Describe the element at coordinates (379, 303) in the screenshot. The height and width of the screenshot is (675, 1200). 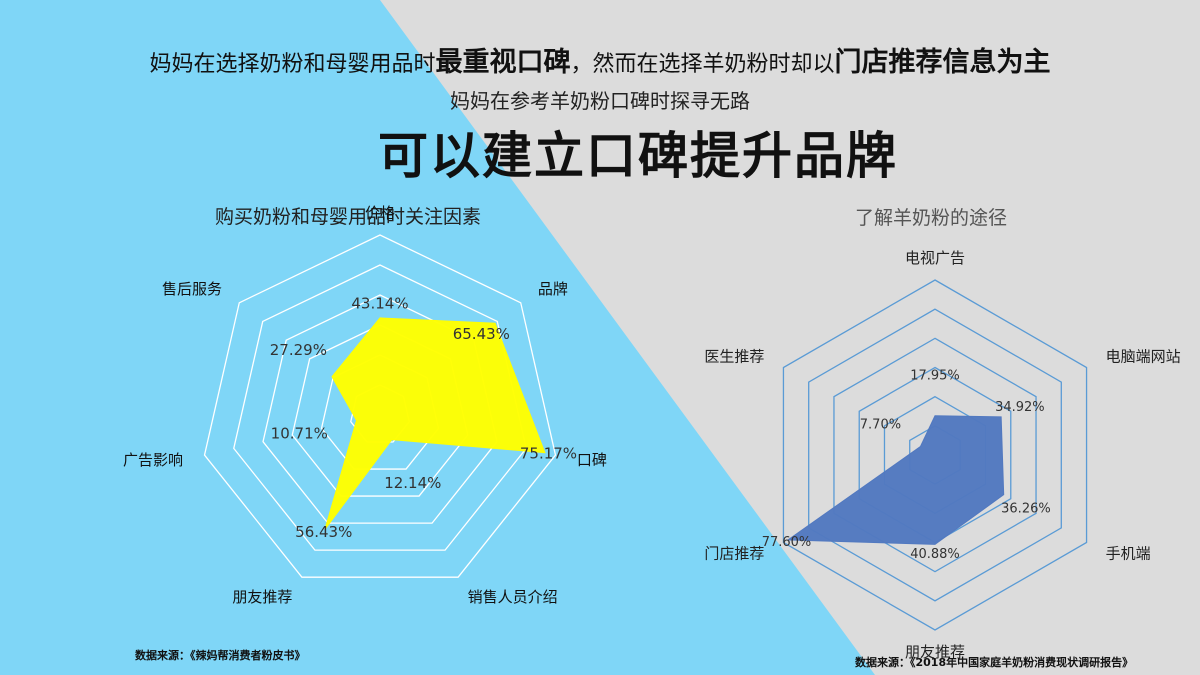
I see `value-label: 43.14%` at that location.